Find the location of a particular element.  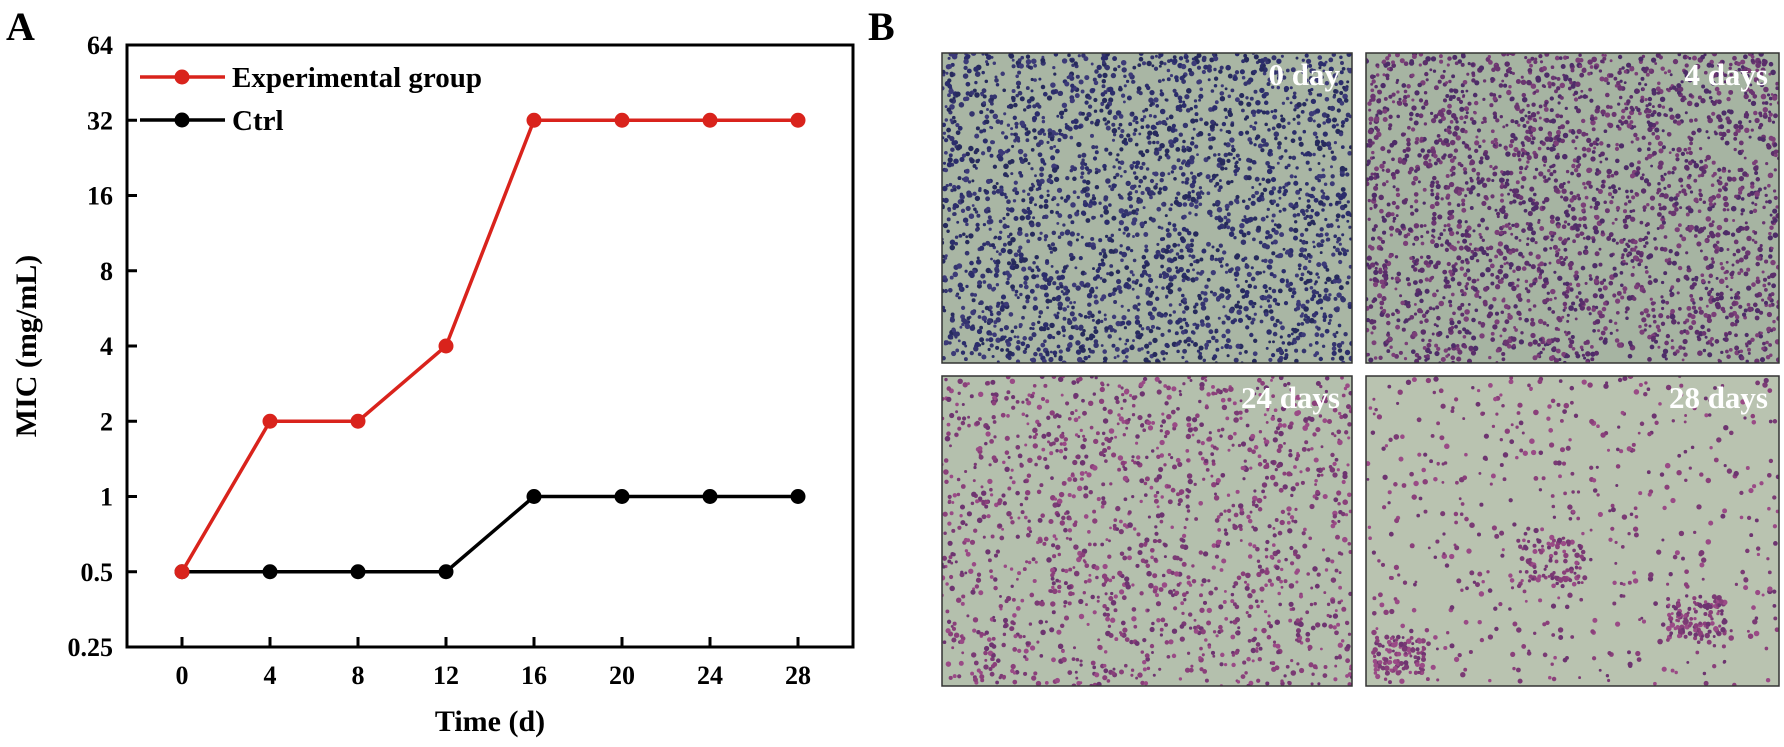

y-tick-label: 0.5 is located at coordinates (97, 572).